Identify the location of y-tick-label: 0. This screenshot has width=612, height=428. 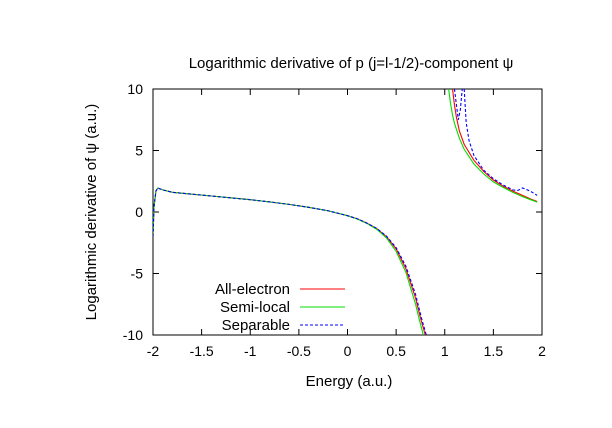
(139, 212).